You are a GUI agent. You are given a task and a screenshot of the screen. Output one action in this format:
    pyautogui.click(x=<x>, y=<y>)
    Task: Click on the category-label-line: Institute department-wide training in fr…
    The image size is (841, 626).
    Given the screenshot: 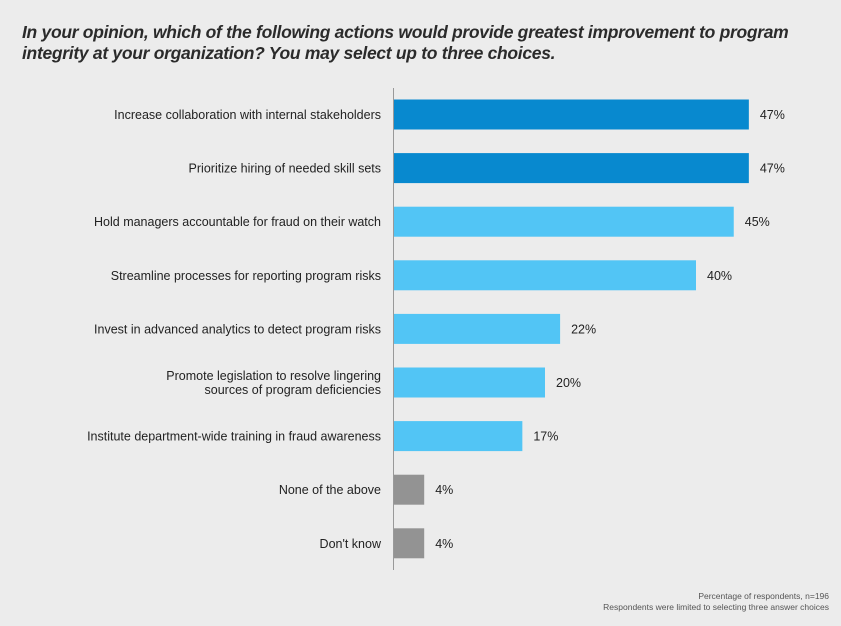 What is the action you would take?
    pyautogui.click(x=234, y=437)
    